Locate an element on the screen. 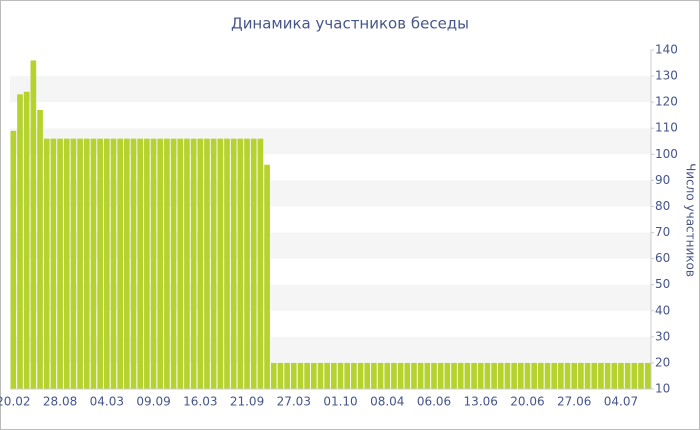  y-tick-label: 100 is located at coordinates (666, 154).